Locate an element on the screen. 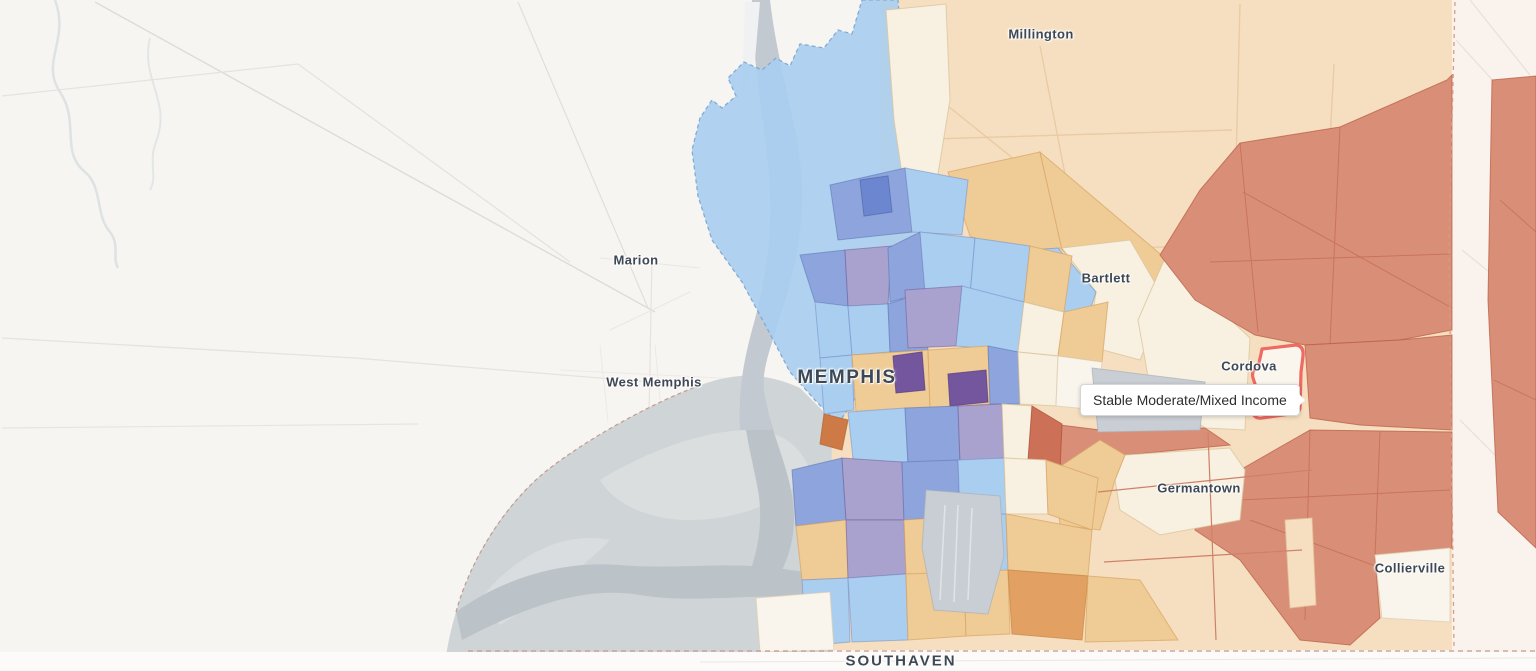 This screenshot has height=671, width=1536. railroad-line is located at coordinates (583, 155).